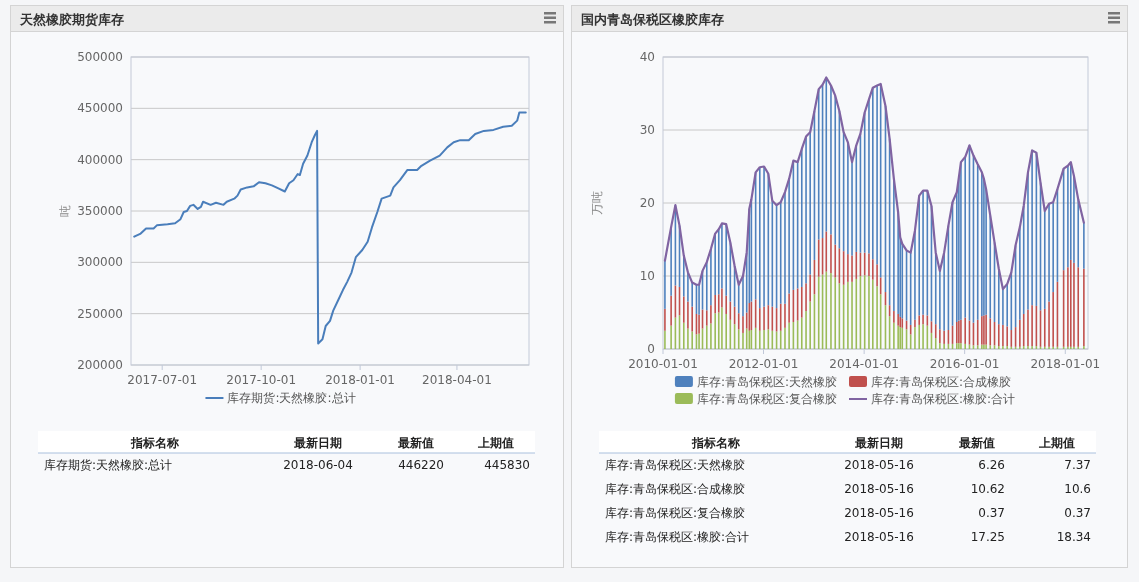  What do you see at coordinates (763, 364) in the screenshot?
I see `x-tick-label: 2012-01-01` at bounding box center [763, 364].